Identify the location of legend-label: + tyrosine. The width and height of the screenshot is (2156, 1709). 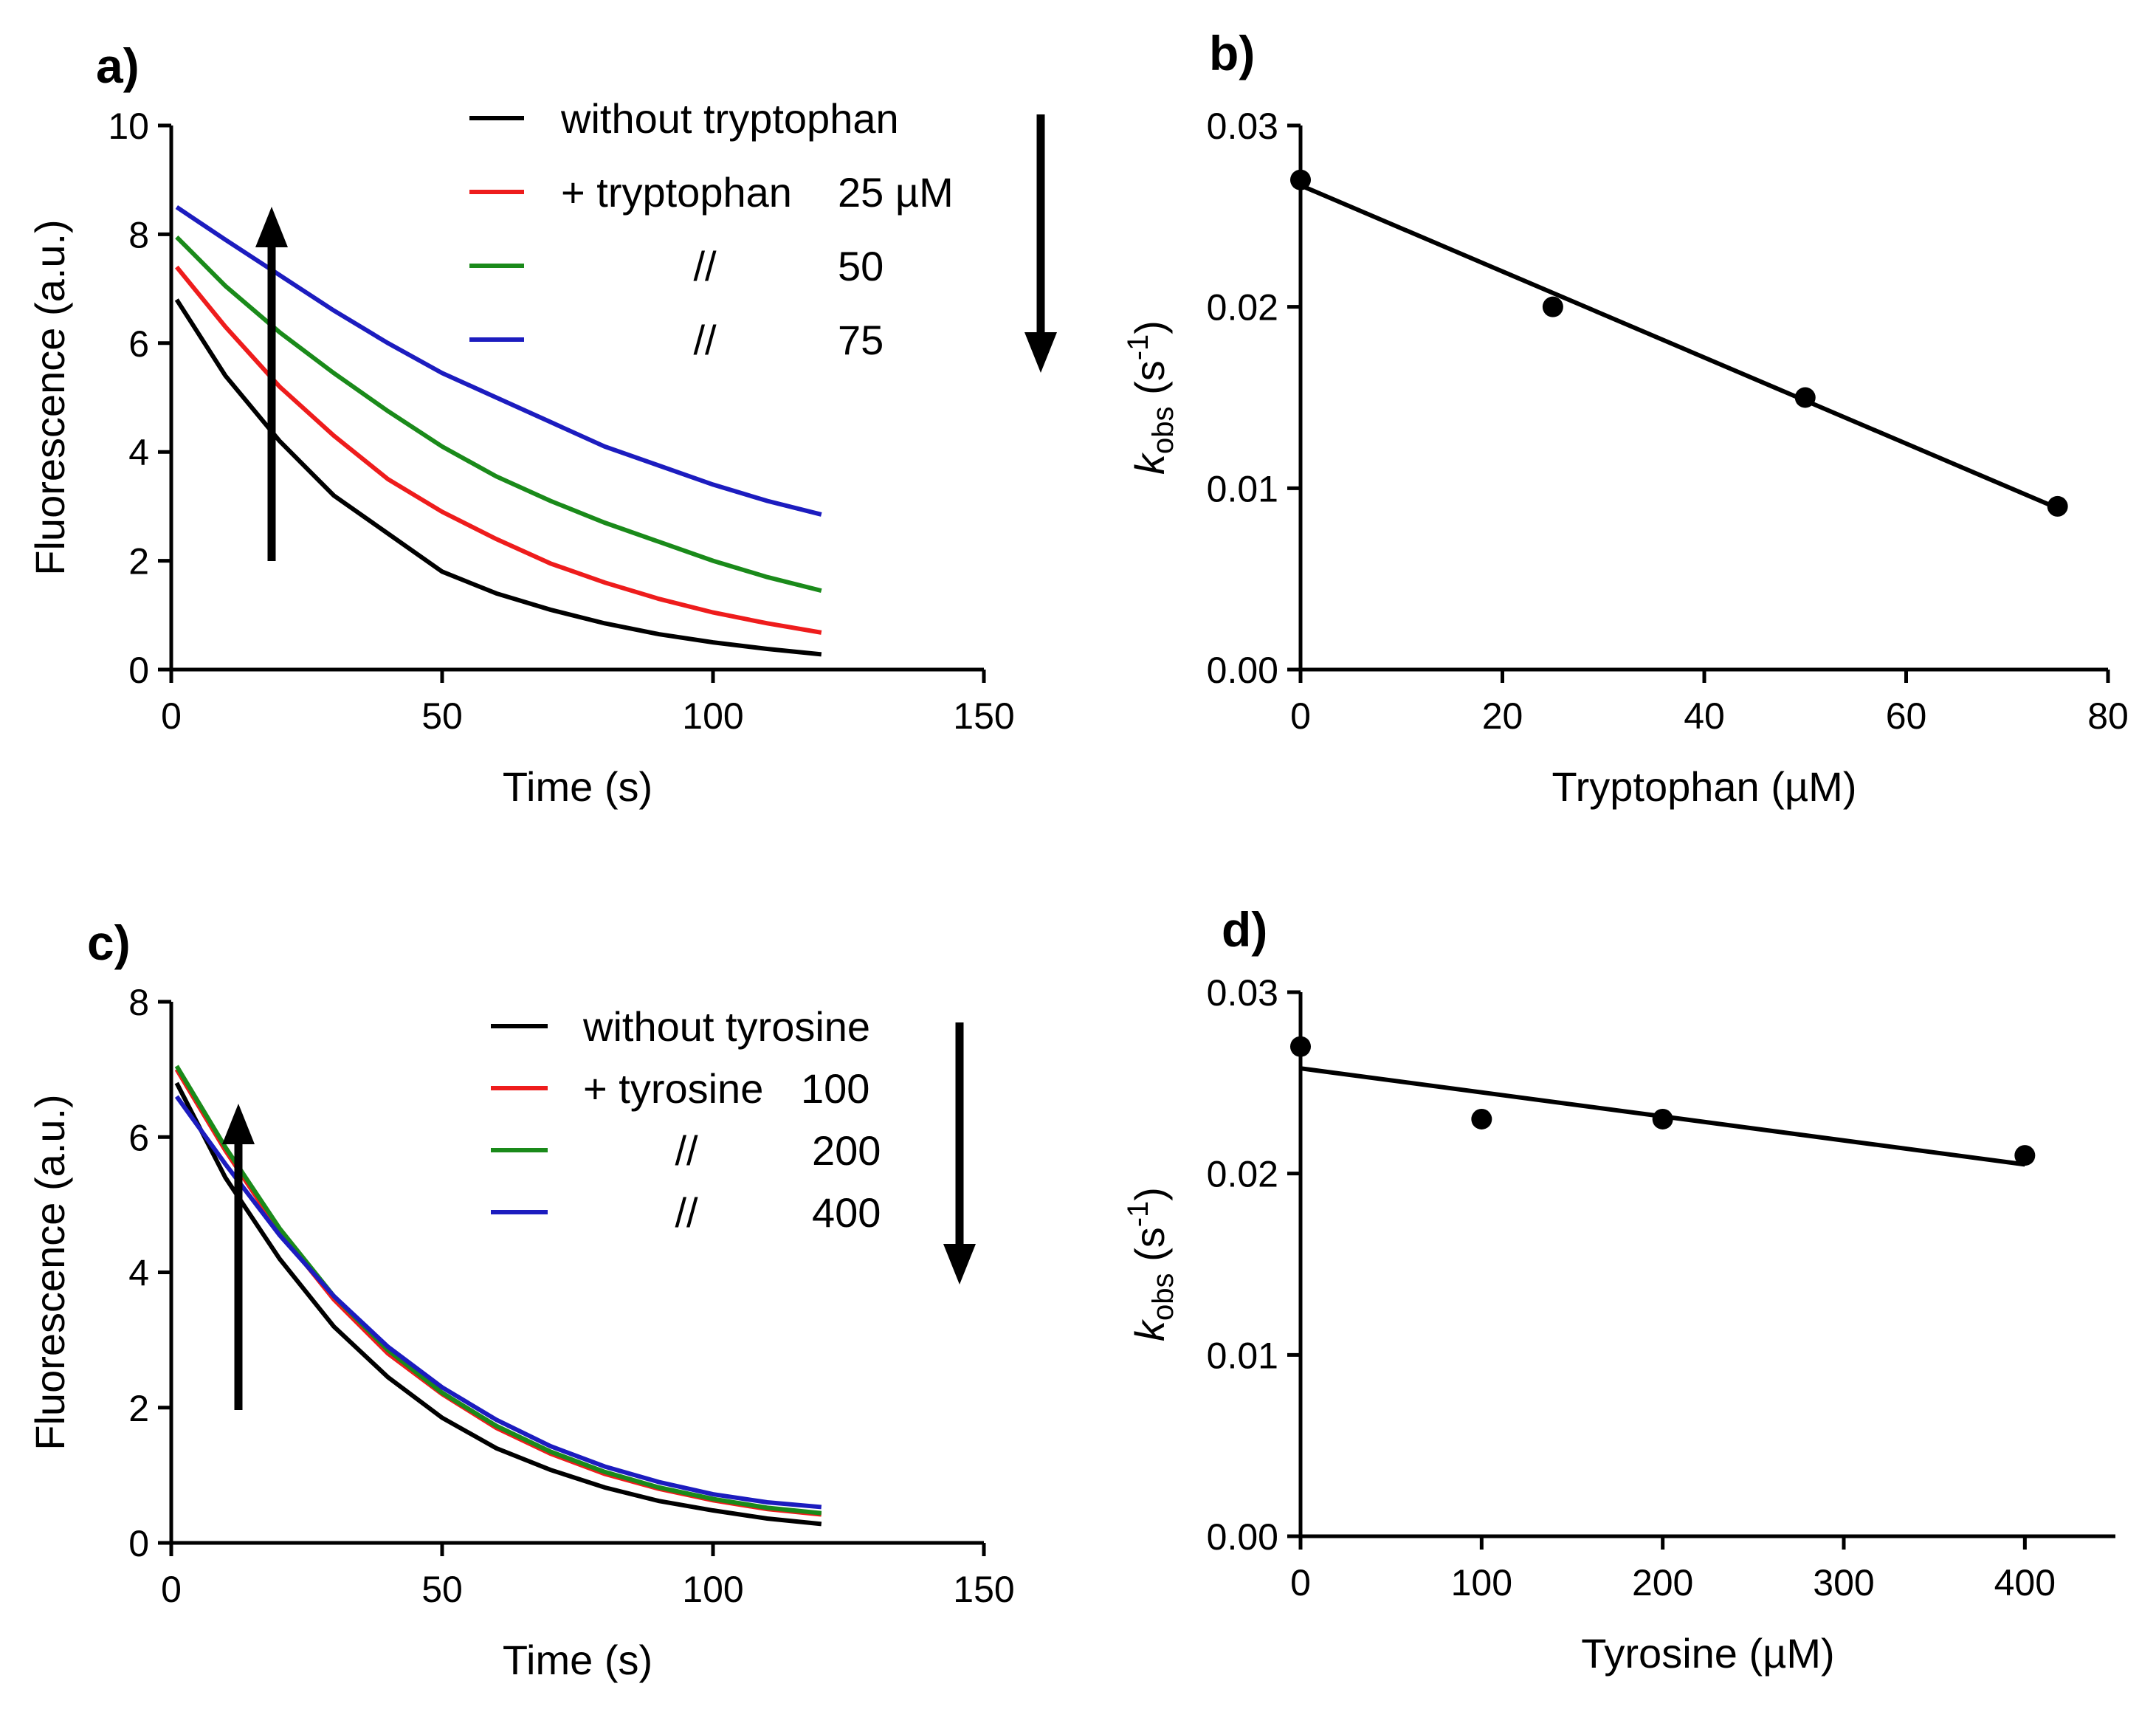
(673, 1088).